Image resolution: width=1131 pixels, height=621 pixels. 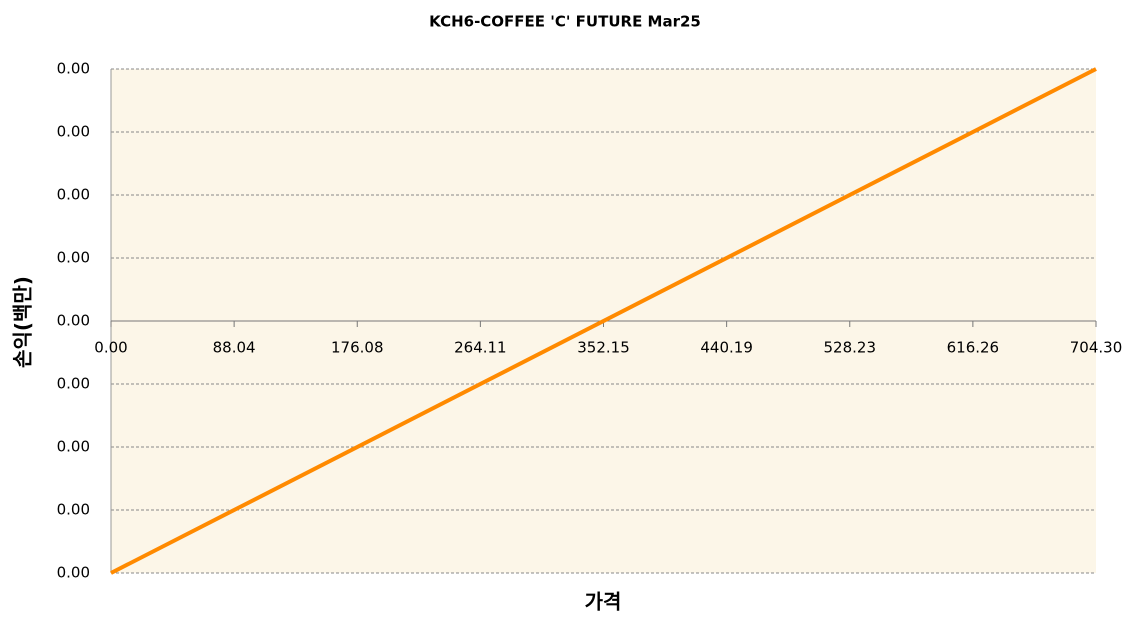 What do you see at coordinates (234, 348) in the screenshot?
I see `x-tick-label: 88.04` at bounding box center [234, 348].